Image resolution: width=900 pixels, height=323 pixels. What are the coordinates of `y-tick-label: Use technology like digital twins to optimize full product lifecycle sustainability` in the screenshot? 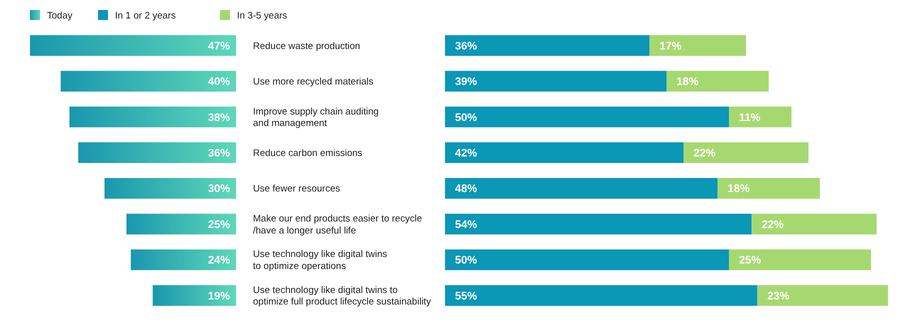 It's located at (342, 296).